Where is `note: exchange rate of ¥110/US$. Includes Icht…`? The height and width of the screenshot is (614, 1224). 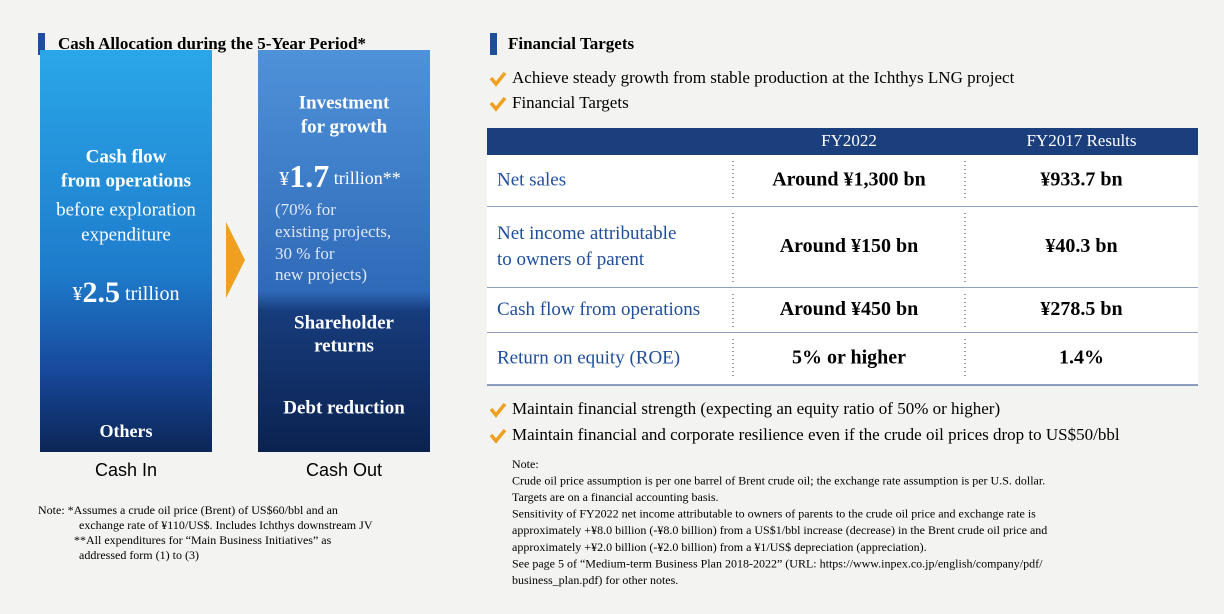 note: exchange rate of ¥110/US$. Includes Icht… is located at coordinates (226, 525).